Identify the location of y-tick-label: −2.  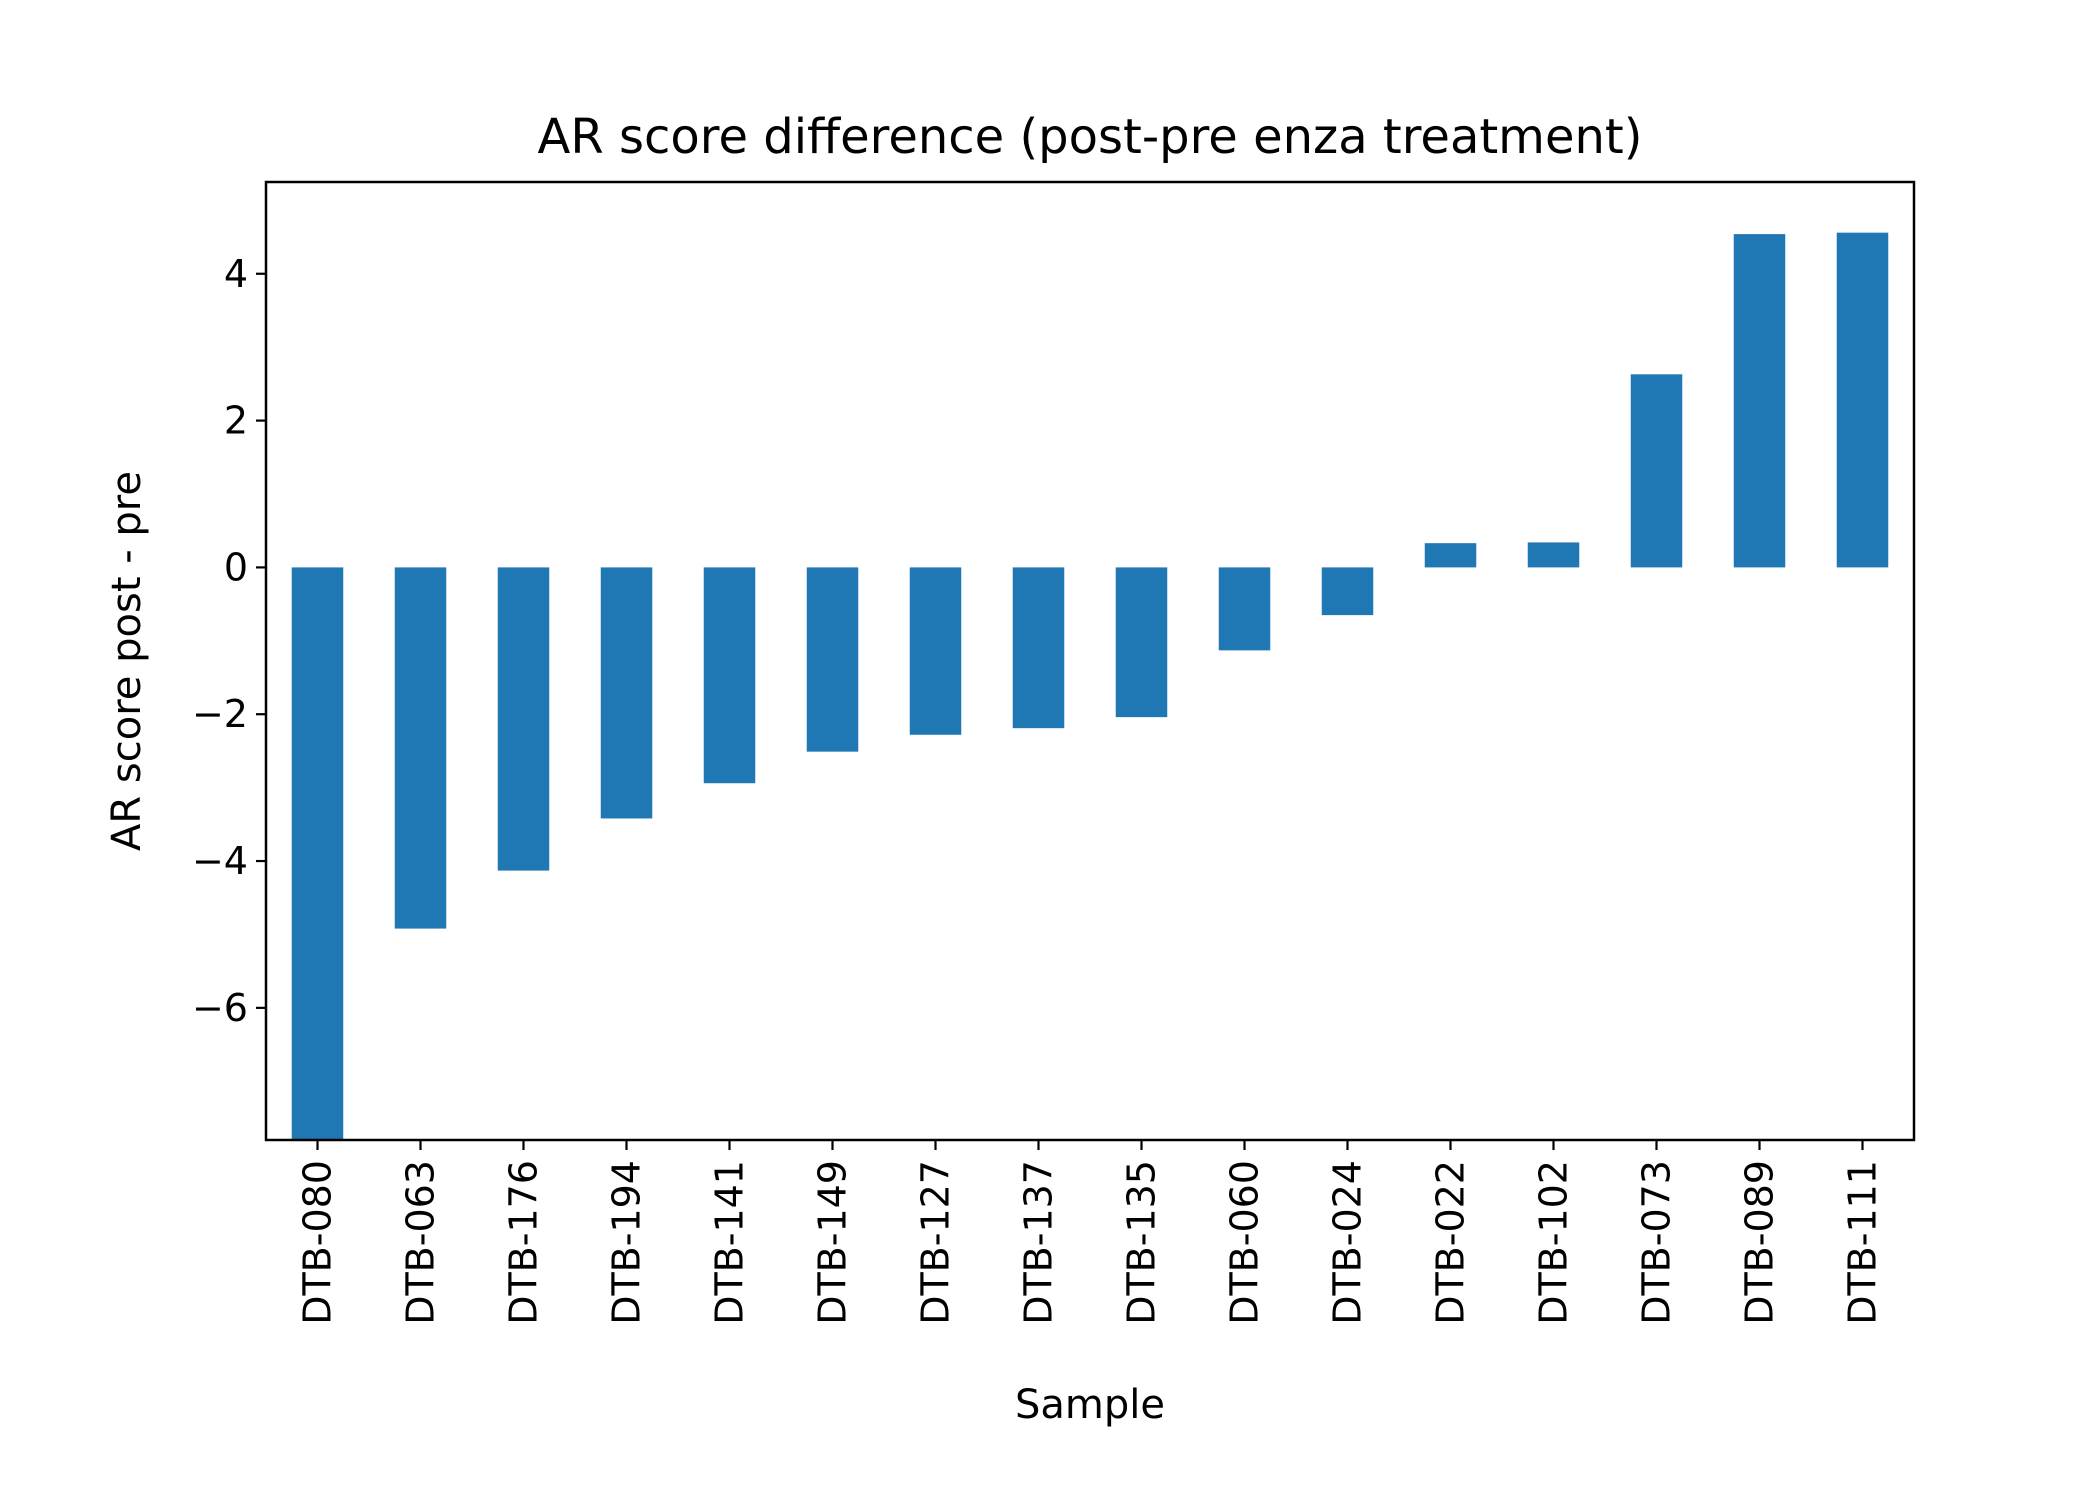
(220, 714).